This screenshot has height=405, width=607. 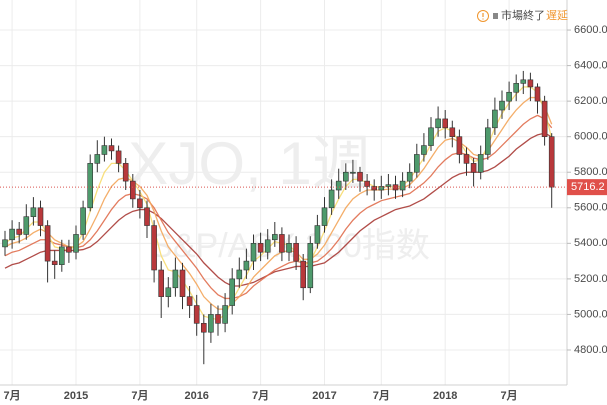 I want to click on y-tick-label: 6400.0, so click(x=590, y=65).